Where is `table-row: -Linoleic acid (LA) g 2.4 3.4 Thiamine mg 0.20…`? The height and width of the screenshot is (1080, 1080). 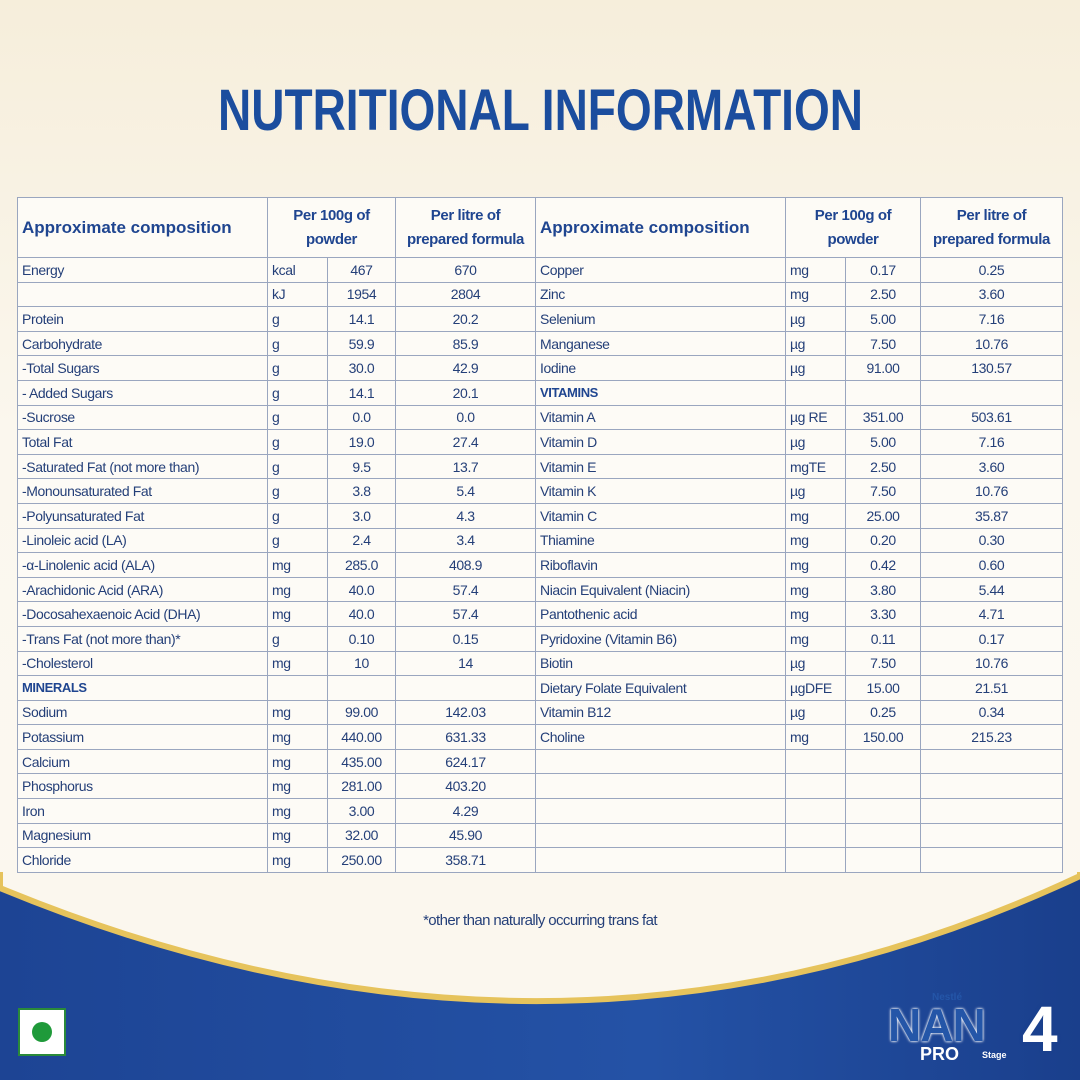
table-row: -Linoleic acid (LA) g 2.4 3.4 Thiamine mg 0.20… is located at coordinates (540, 540).